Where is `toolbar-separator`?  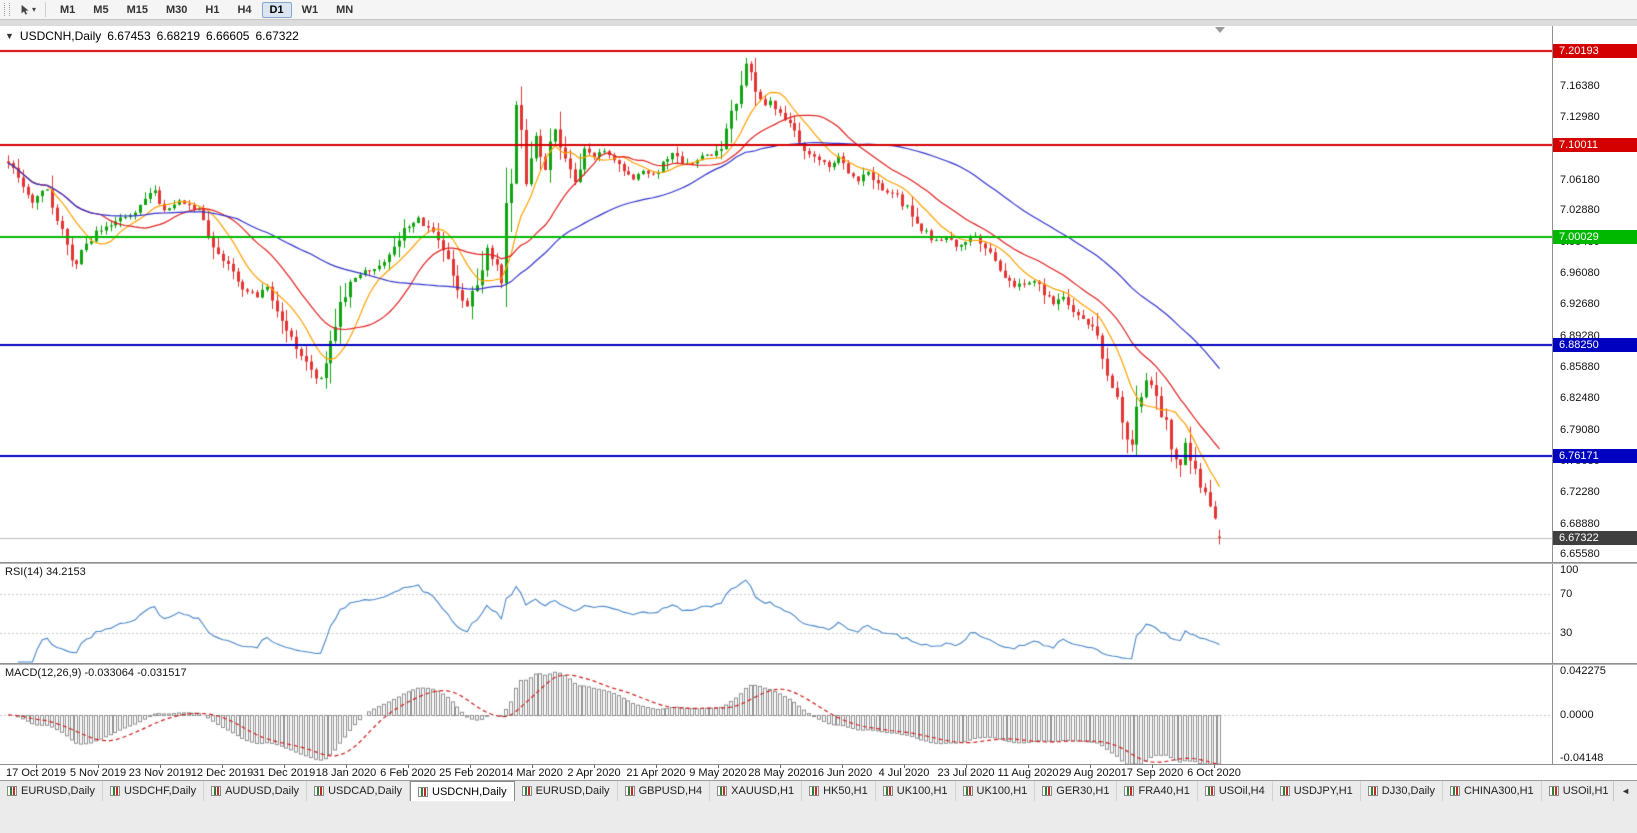 toolbar-separator is located at coordinates (46, 9).